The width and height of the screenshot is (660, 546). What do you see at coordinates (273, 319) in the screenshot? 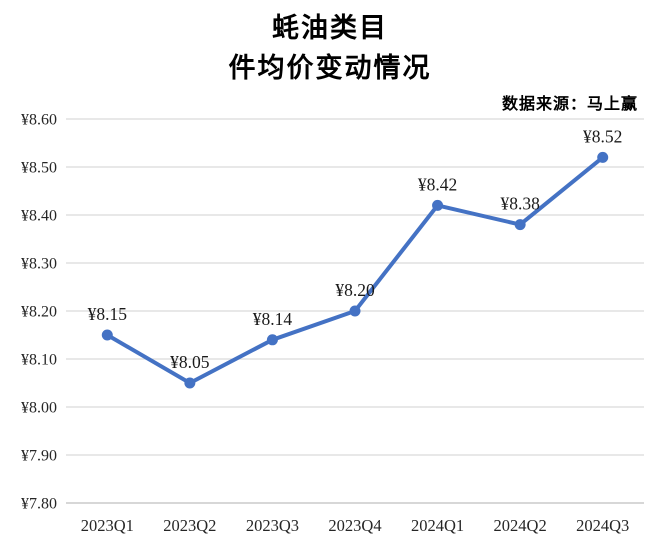
I see `data-point-label: ¥8.14` at bounding box center [273, 319].